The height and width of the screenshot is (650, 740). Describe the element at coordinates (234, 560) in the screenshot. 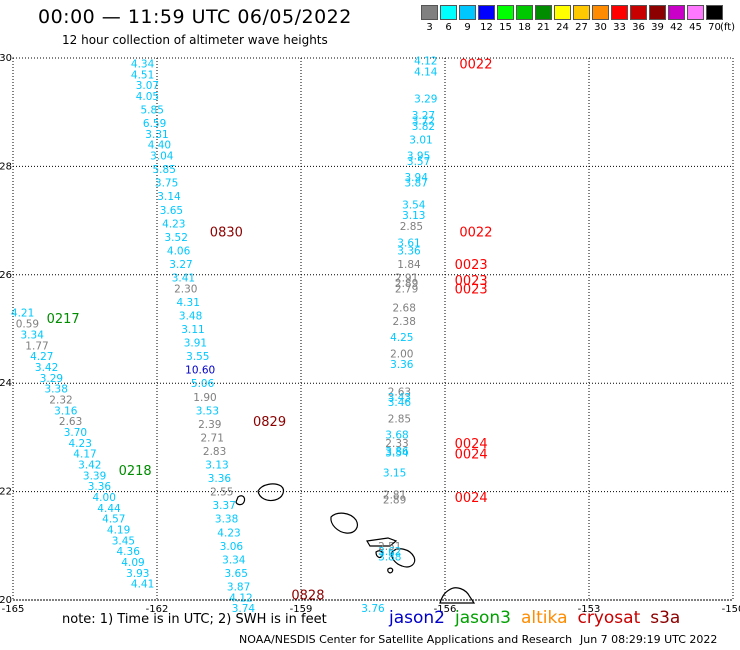

I see `swh-value: 3.34` at that location.